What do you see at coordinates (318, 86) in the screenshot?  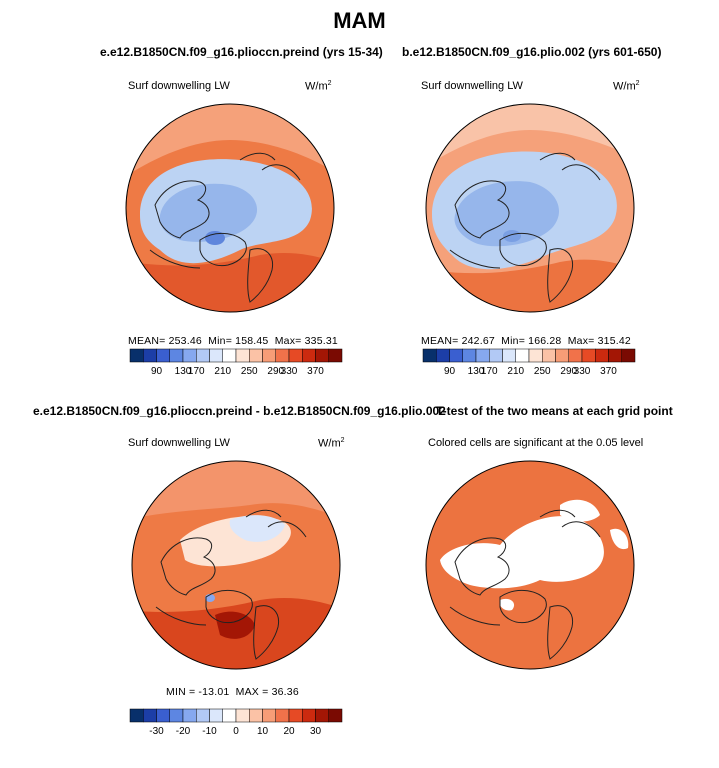 I see `panel-1-unit: W/m2` at bounding box center [318, 86].